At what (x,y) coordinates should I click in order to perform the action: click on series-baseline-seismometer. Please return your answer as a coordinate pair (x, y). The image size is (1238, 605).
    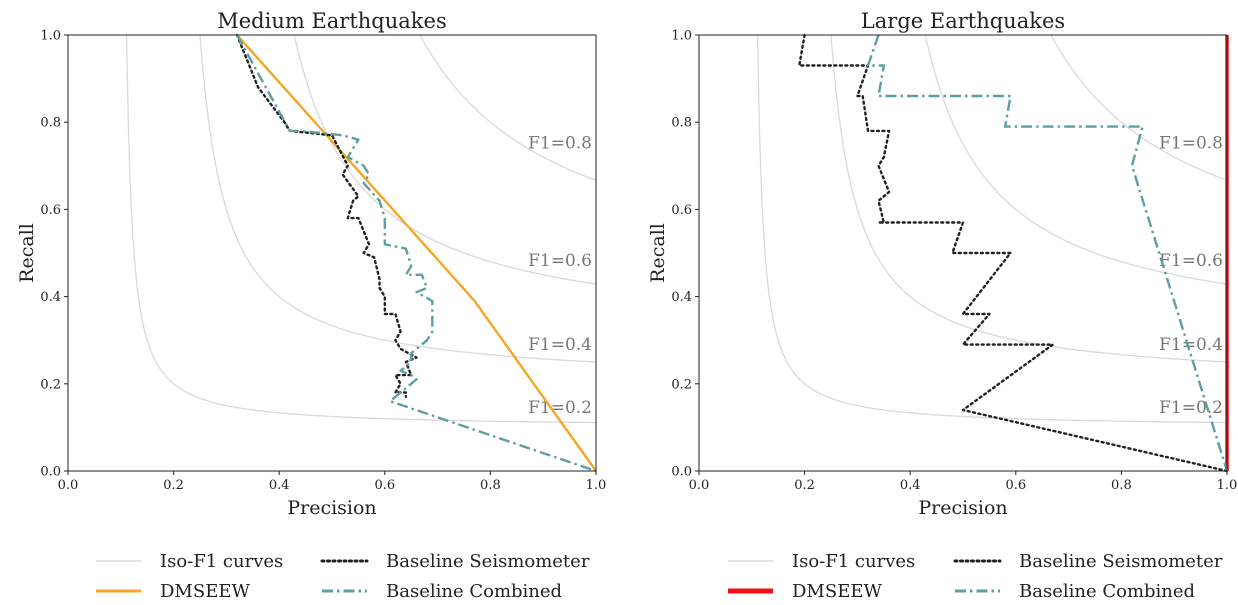
    Looking at the image, I should click on (326, 216).